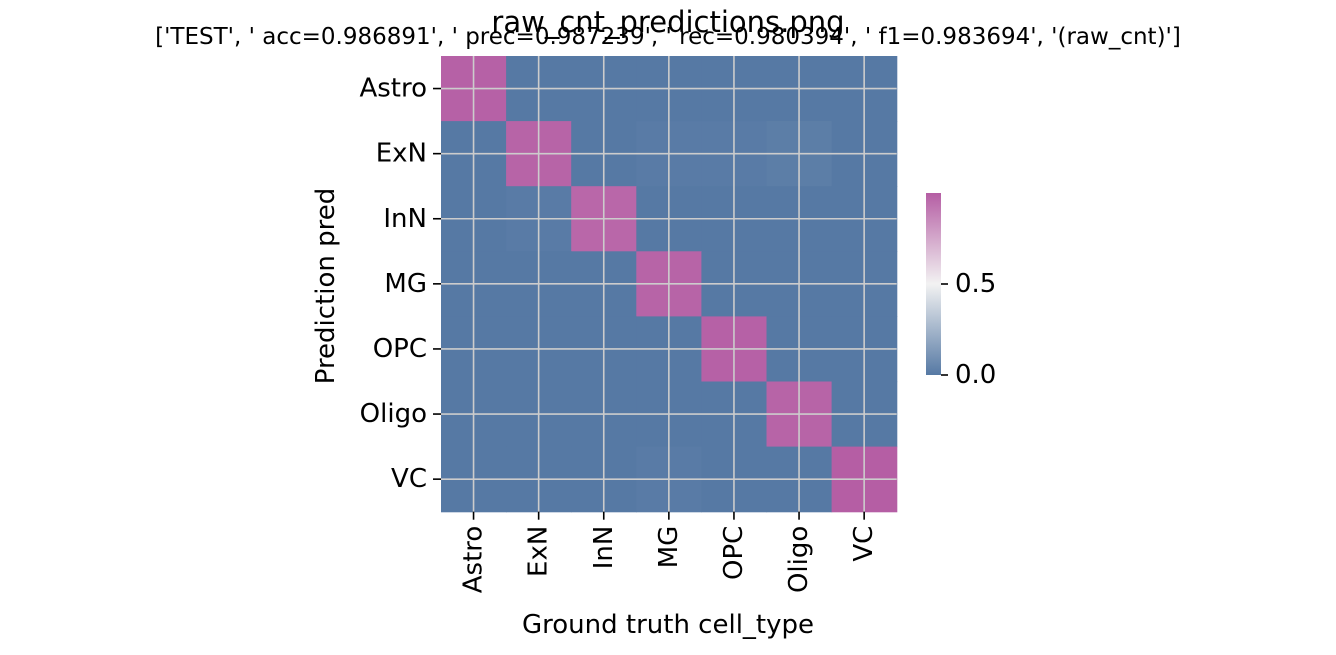 Image resolution: width=1336 pixels, height=655 pixels. Describe the element at coordinates (401, 154) in the screenshot. I see `y-tick-label: ExN` at that location.